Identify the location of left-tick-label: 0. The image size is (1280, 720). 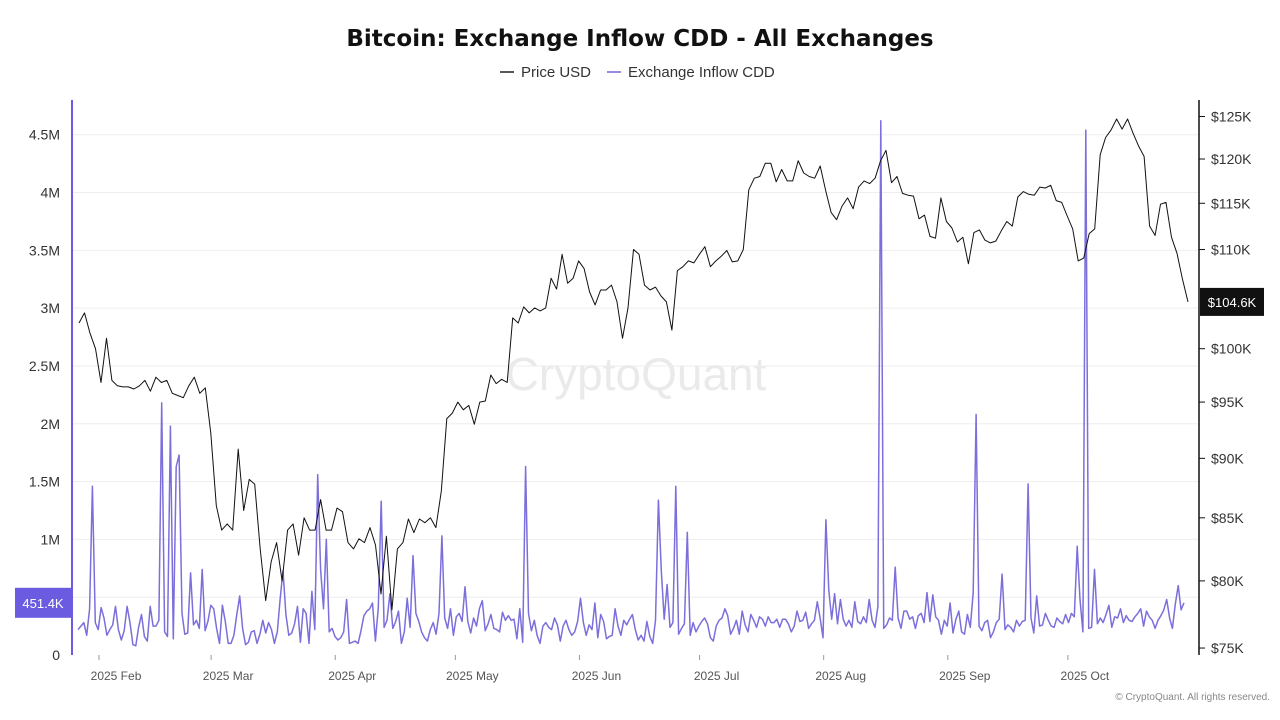
(56, 655).